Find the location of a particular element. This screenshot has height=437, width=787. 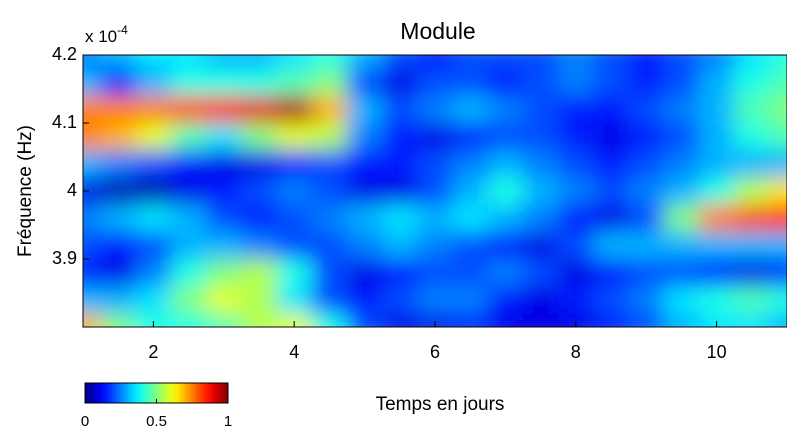

y-tick-label: 3.9 is located at coordinates (64, 258).